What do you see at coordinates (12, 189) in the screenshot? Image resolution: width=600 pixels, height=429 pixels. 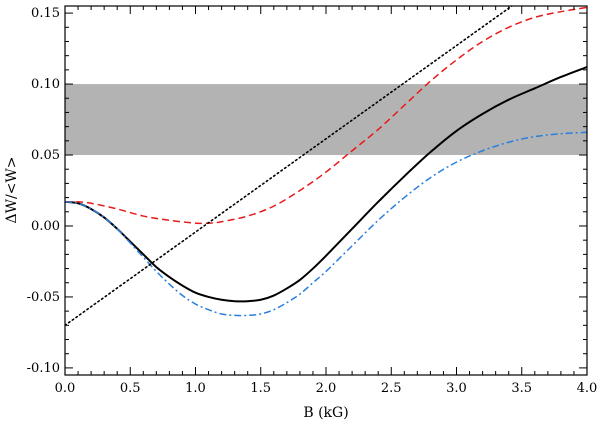 I see `y-axis-label: ΔW/<W>` at bounding box center [12, 189].